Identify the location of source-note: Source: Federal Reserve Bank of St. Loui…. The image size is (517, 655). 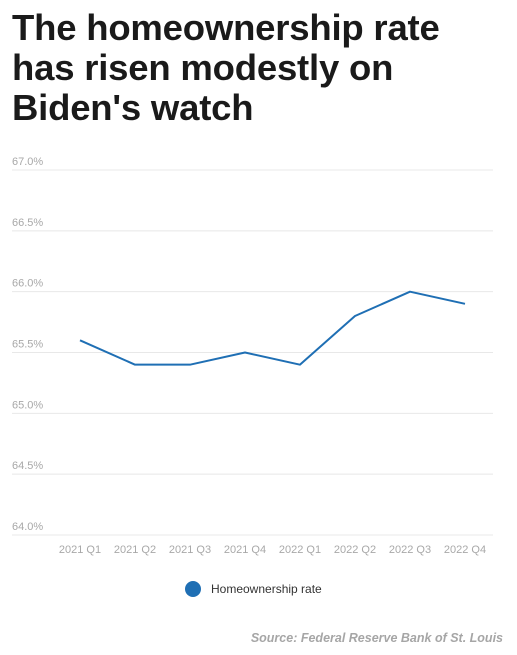
(376, 638).